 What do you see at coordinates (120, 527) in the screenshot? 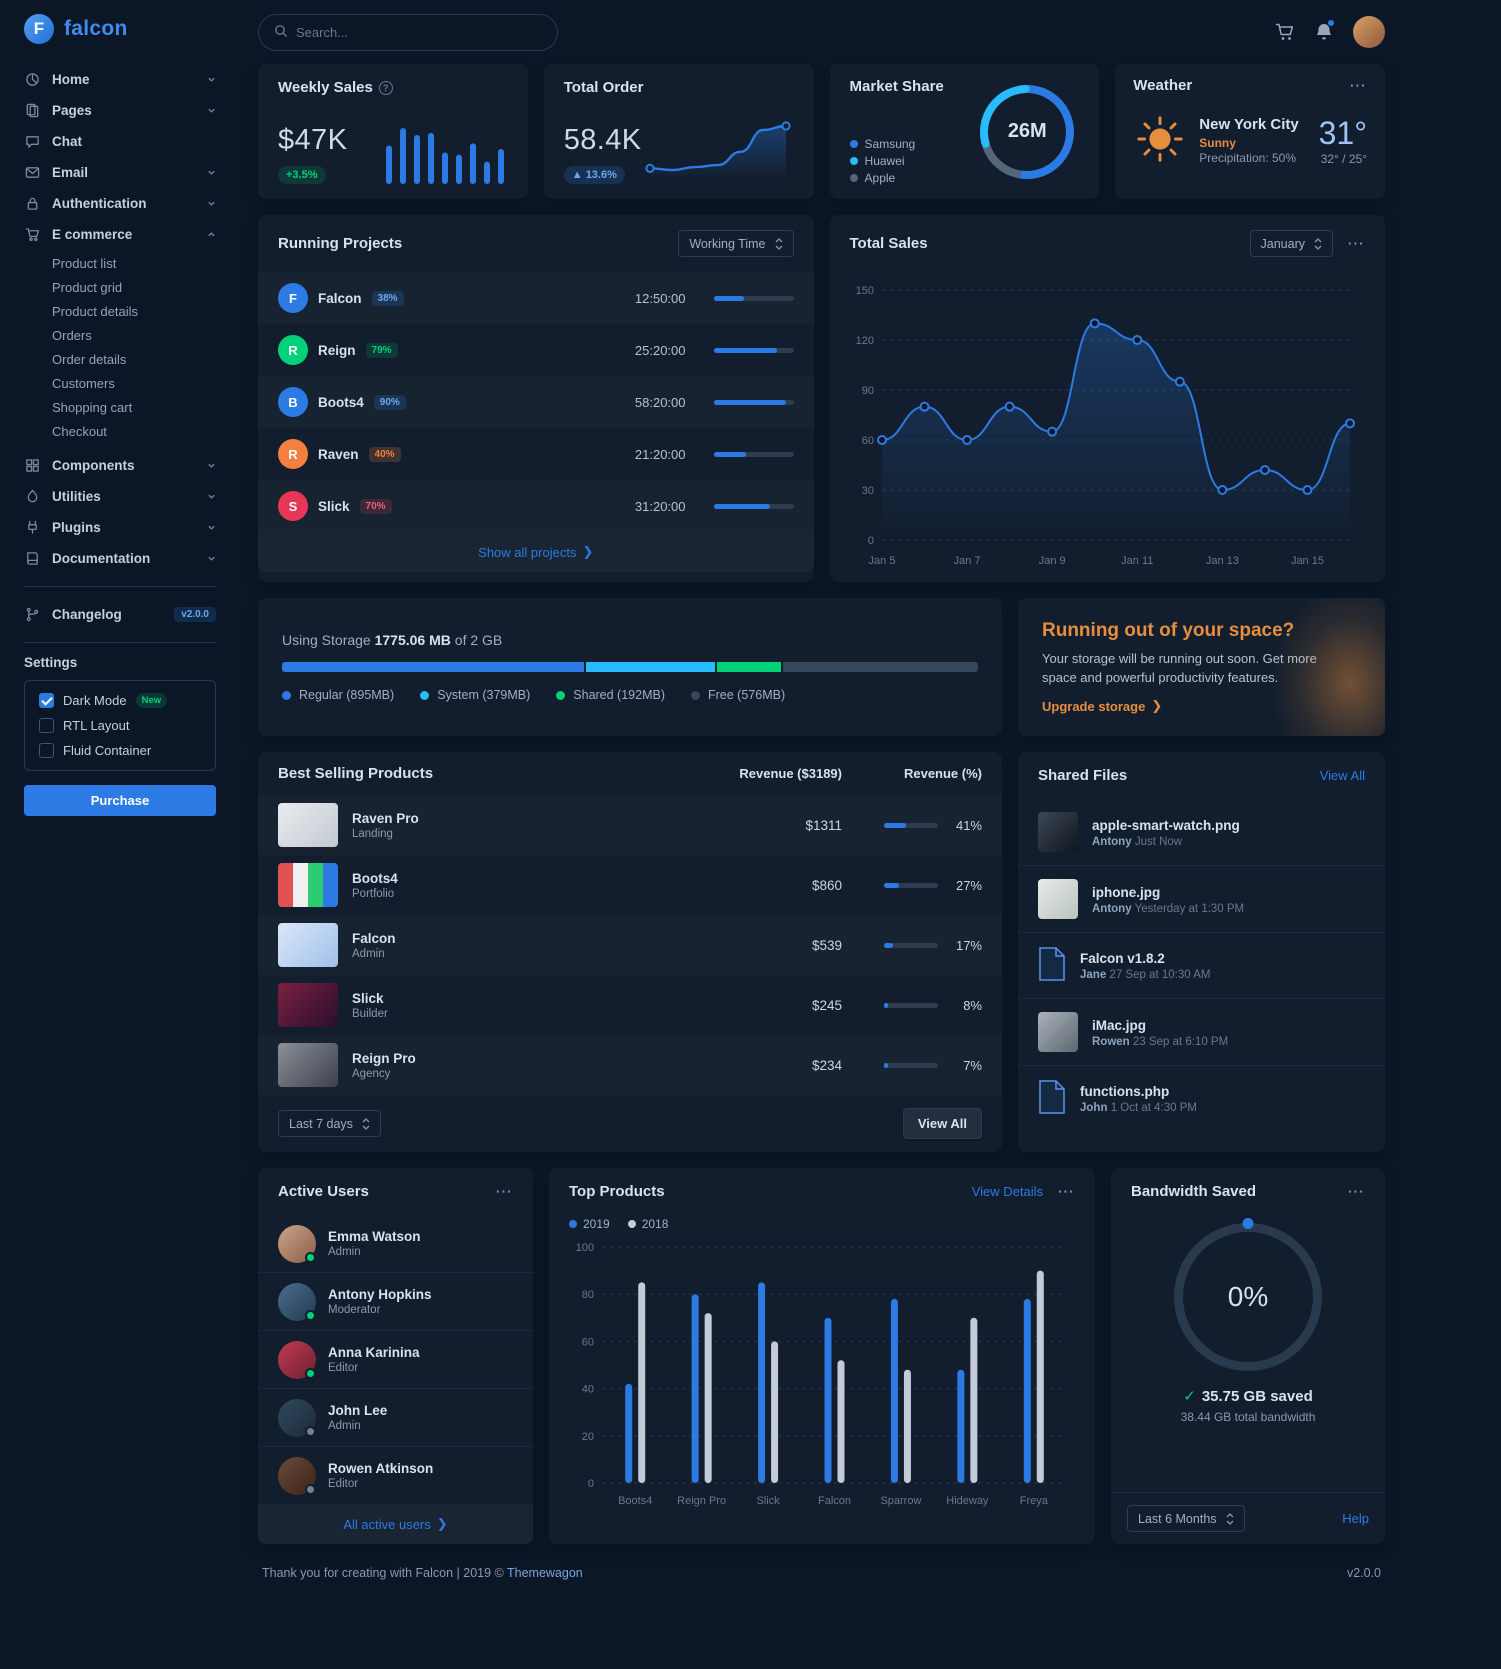
I see `sidebar-item-plugins: Plugins` at bounding box center [120, 527].